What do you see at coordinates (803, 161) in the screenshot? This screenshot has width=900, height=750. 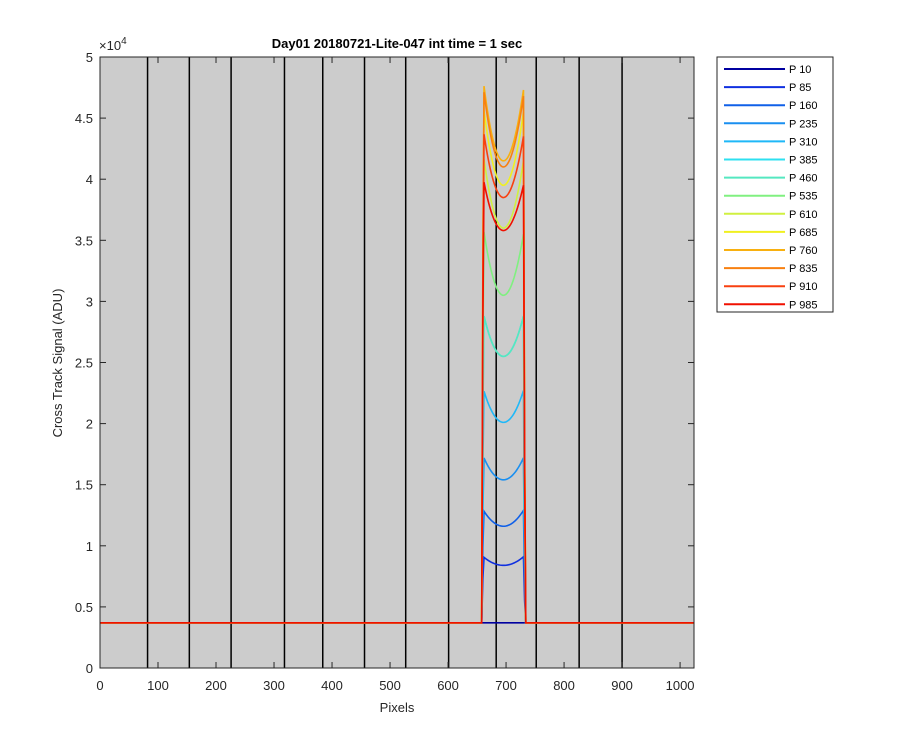 I see `legend-entry: P 385` at bounding box center [803, 161].